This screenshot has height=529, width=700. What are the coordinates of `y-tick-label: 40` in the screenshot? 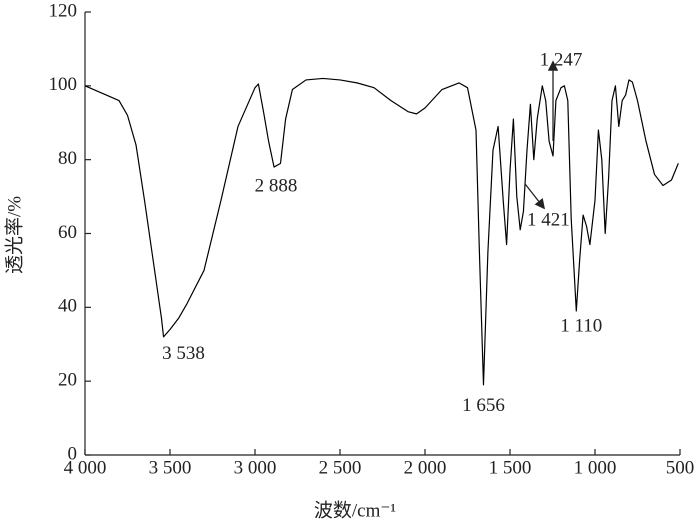 It's located at (67, 306).